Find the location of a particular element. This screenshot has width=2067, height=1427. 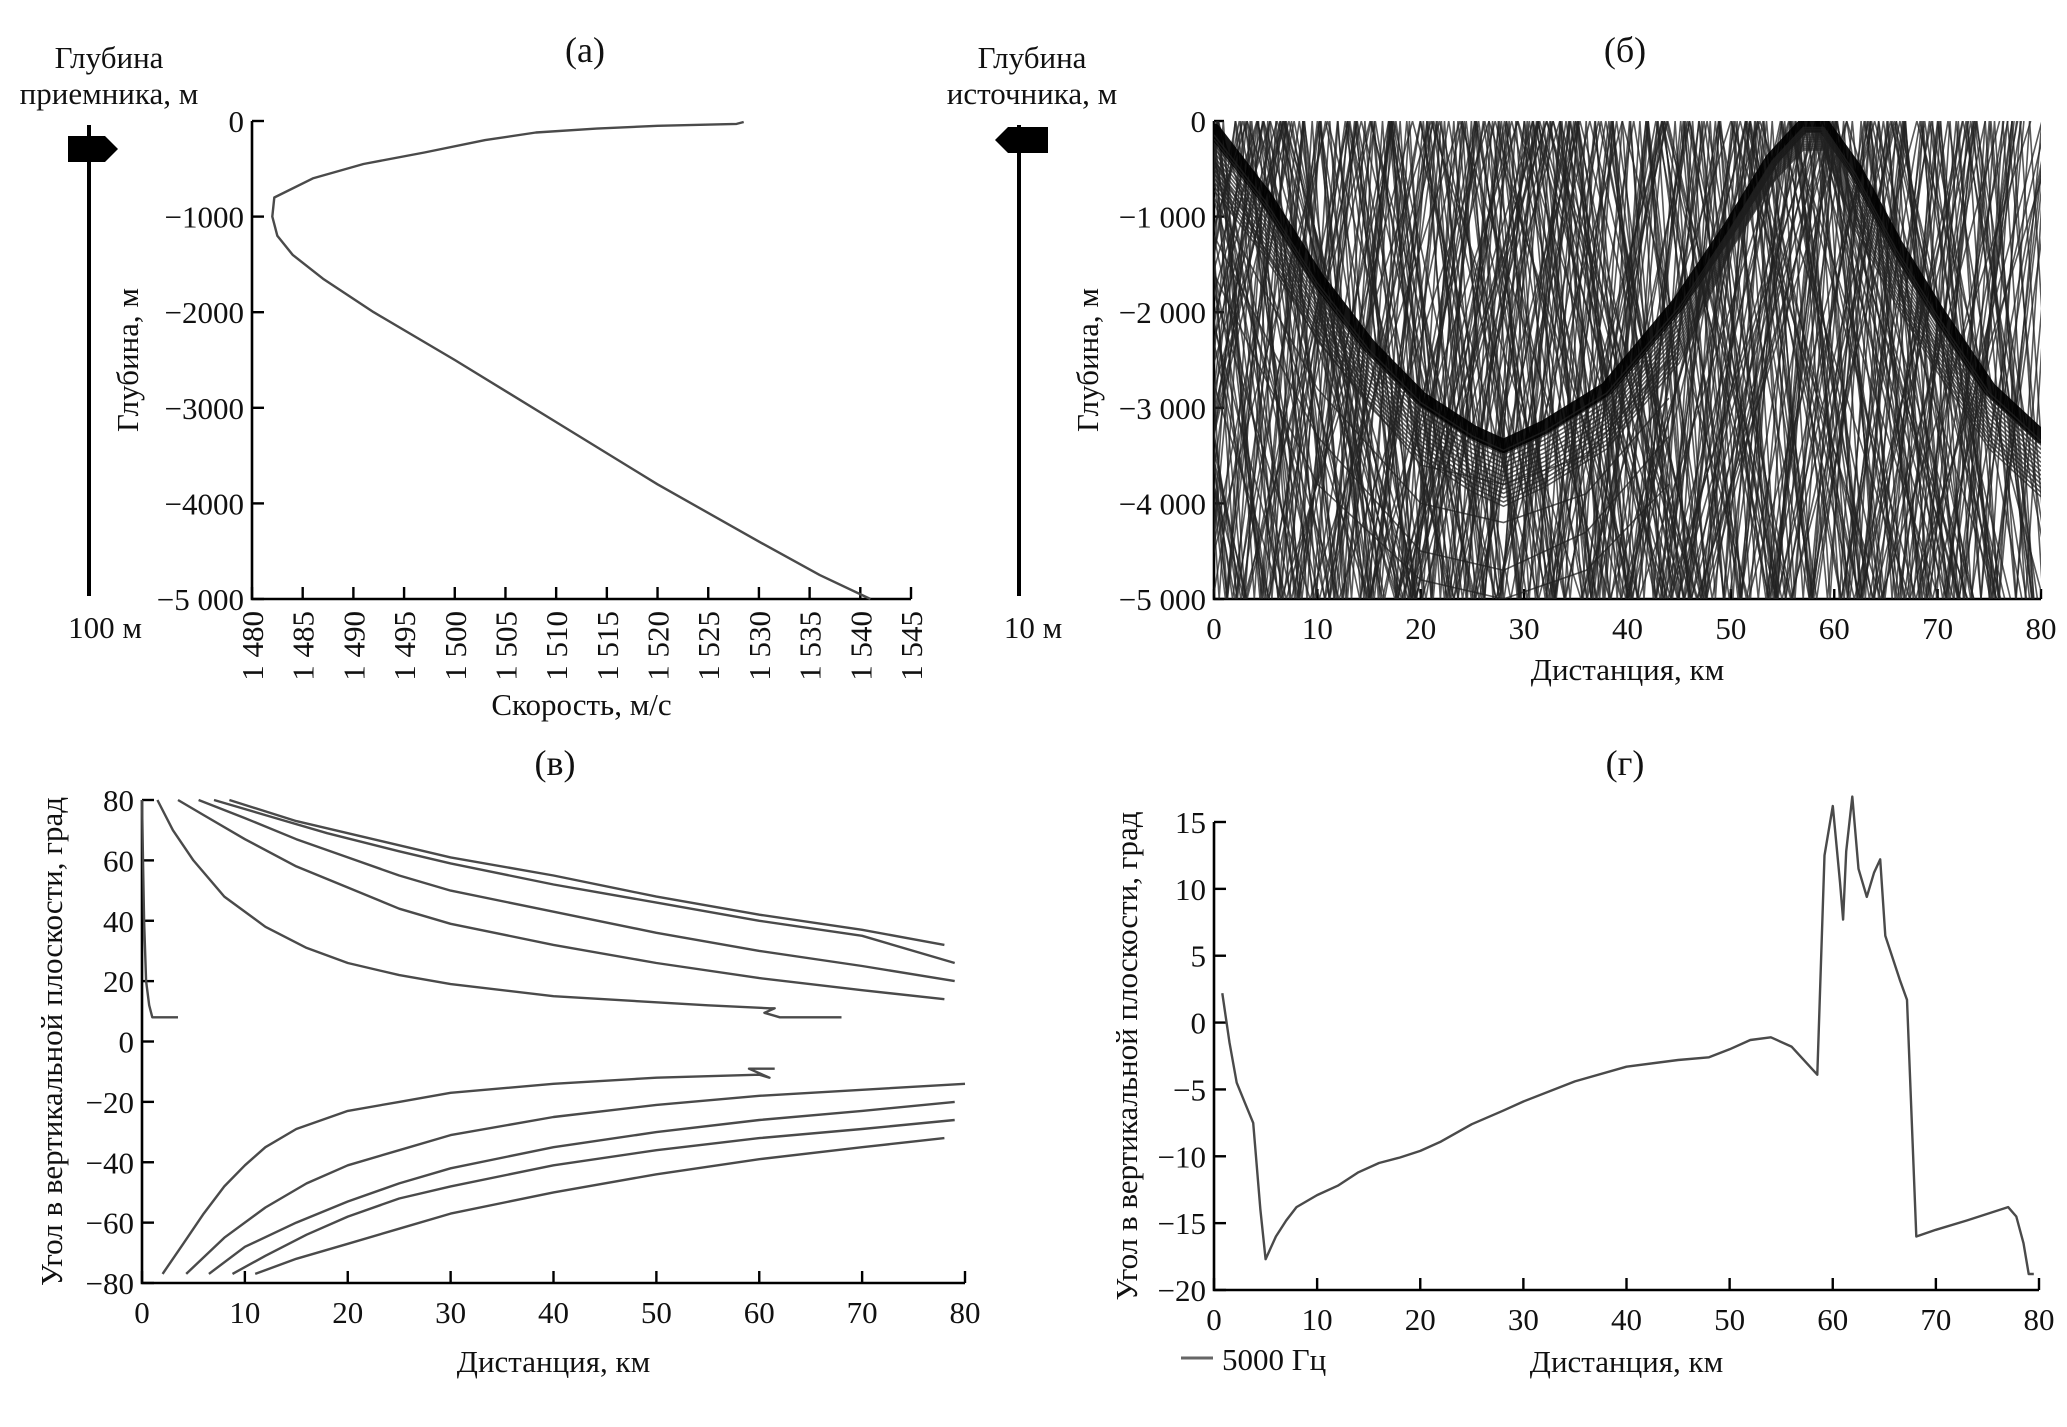

flag-left-icon is located at coordinates (1021, 140).